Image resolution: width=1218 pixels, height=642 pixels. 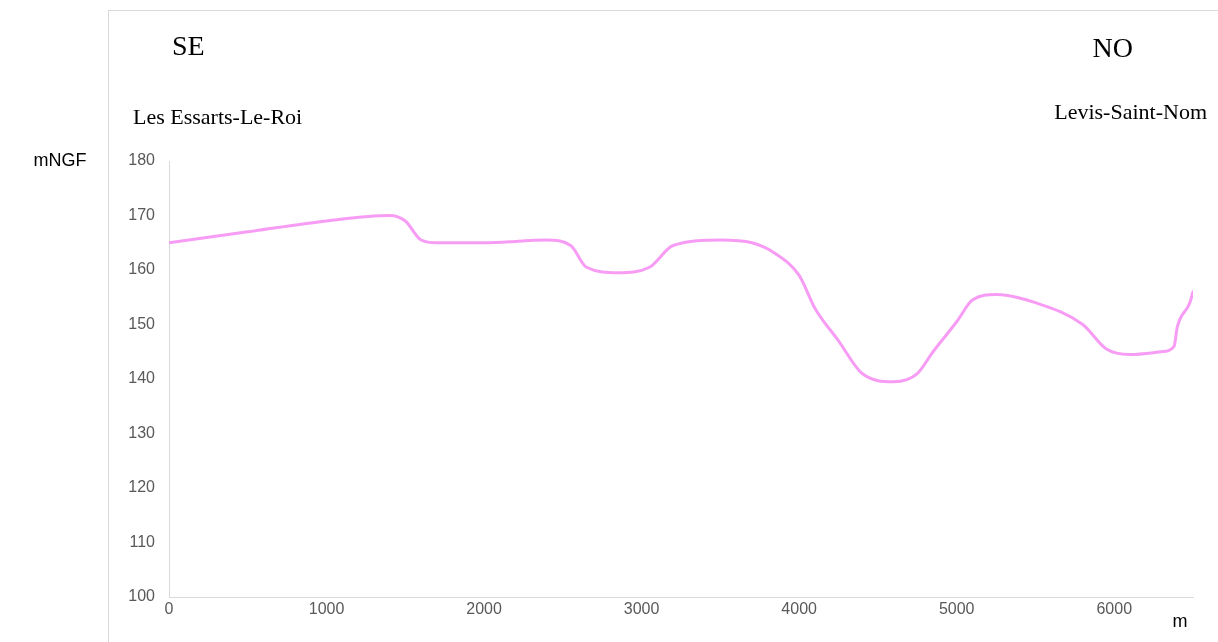 What do you see at coordinates (799, 609) in the screenshot?
I see `x-tick-label: 4000` at bounding box center [799, 609].